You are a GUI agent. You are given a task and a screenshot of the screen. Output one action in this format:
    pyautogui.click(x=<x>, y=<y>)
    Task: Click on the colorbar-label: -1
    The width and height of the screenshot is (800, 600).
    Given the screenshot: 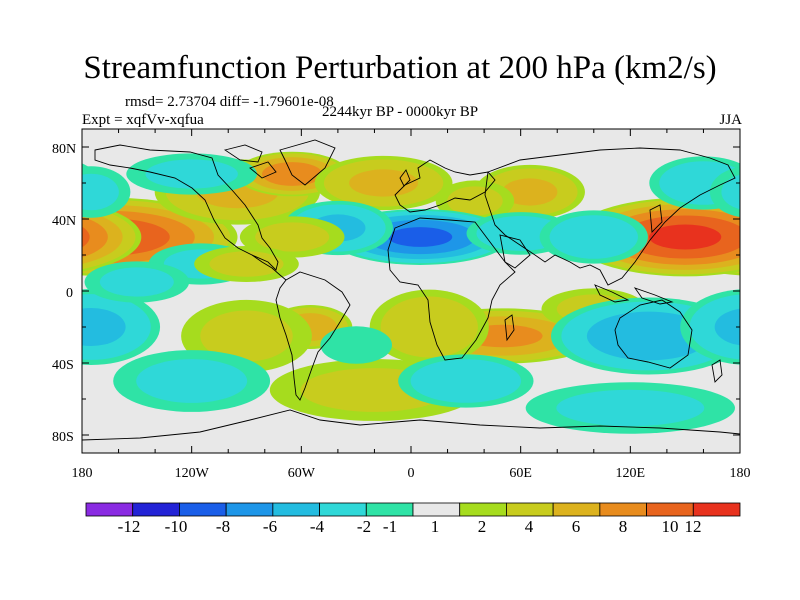 What is the action you would take?
    pyautogui.click(x=390, y=526)
    